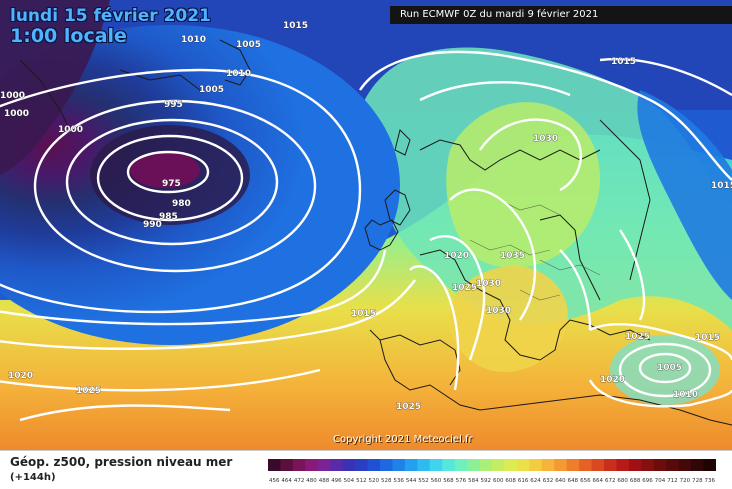 This screenshot has height=489, width=732. What do you see at coordinates (299, 481) in the screenshot?
I see `legend-value: 472` at bounding box center [299, 481].